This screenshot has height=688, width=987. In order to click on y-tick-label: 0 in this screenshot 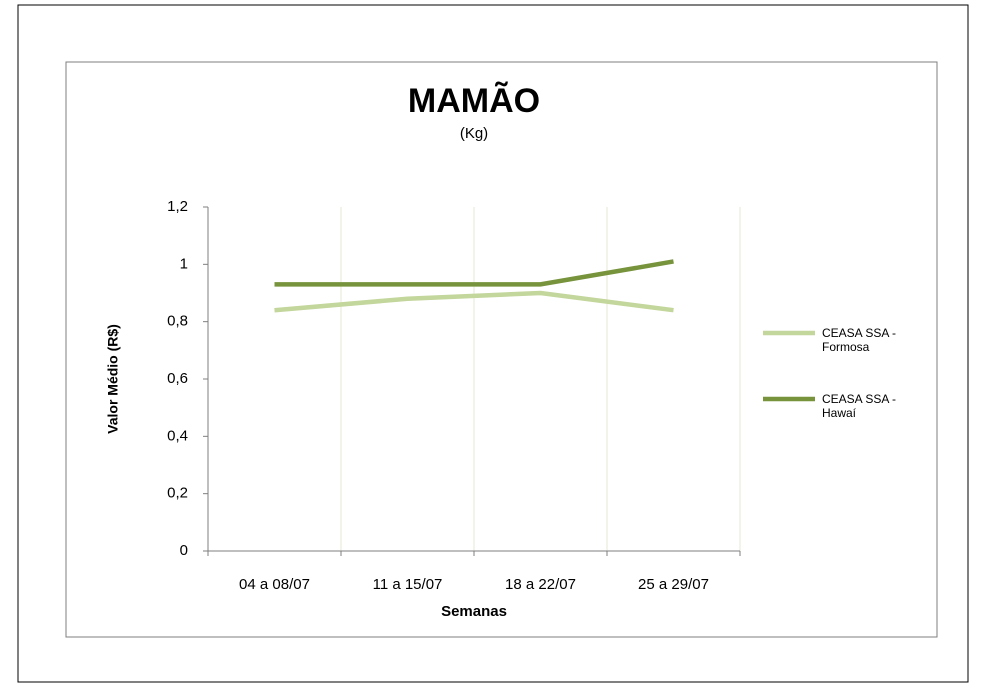, I will do `click(184, 550)`.